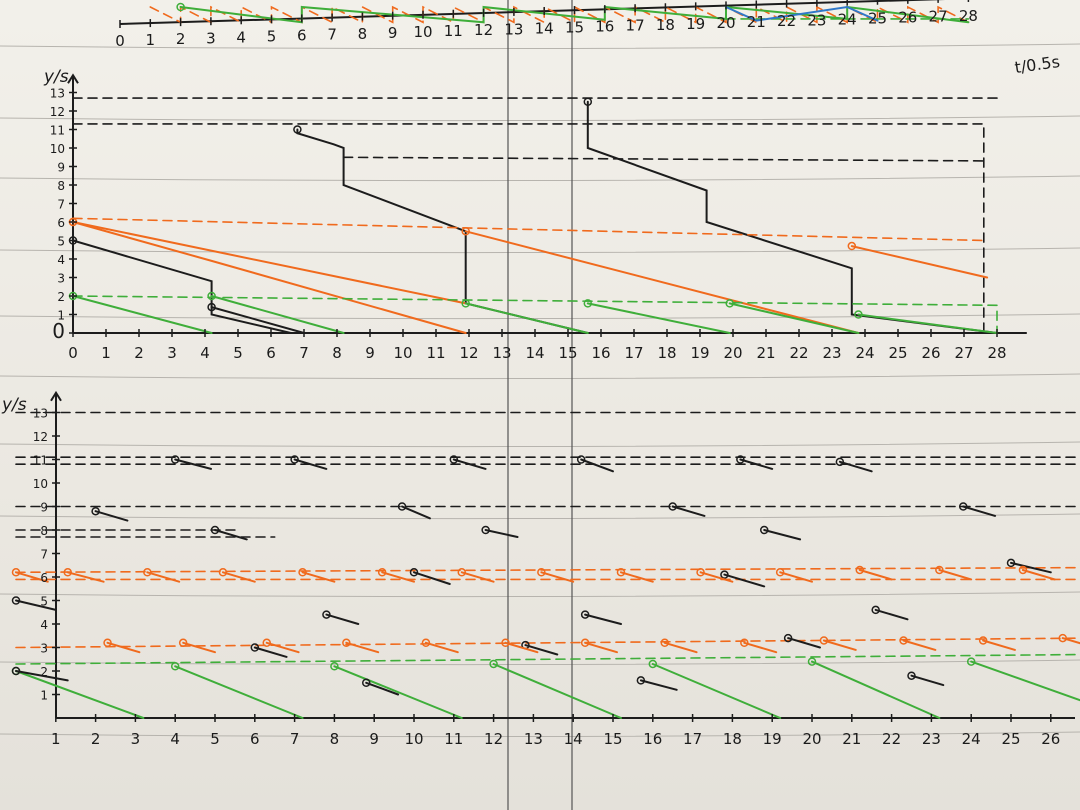 This screenshot has width=1080, height=810. I want to click on x-tick-label: 23, so click(831, 353).